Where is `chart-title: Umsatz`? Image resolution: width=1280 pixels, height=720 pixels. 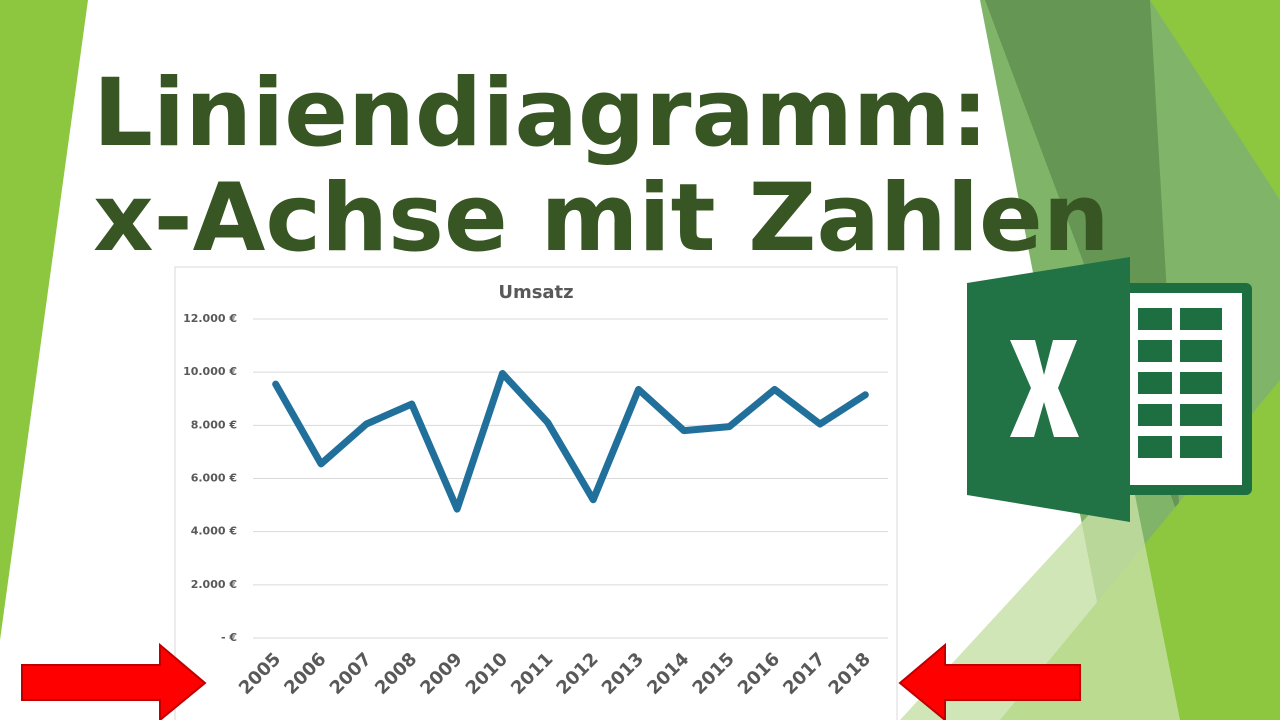
chart-title: Umsatz is located at coordinates (535, 292).